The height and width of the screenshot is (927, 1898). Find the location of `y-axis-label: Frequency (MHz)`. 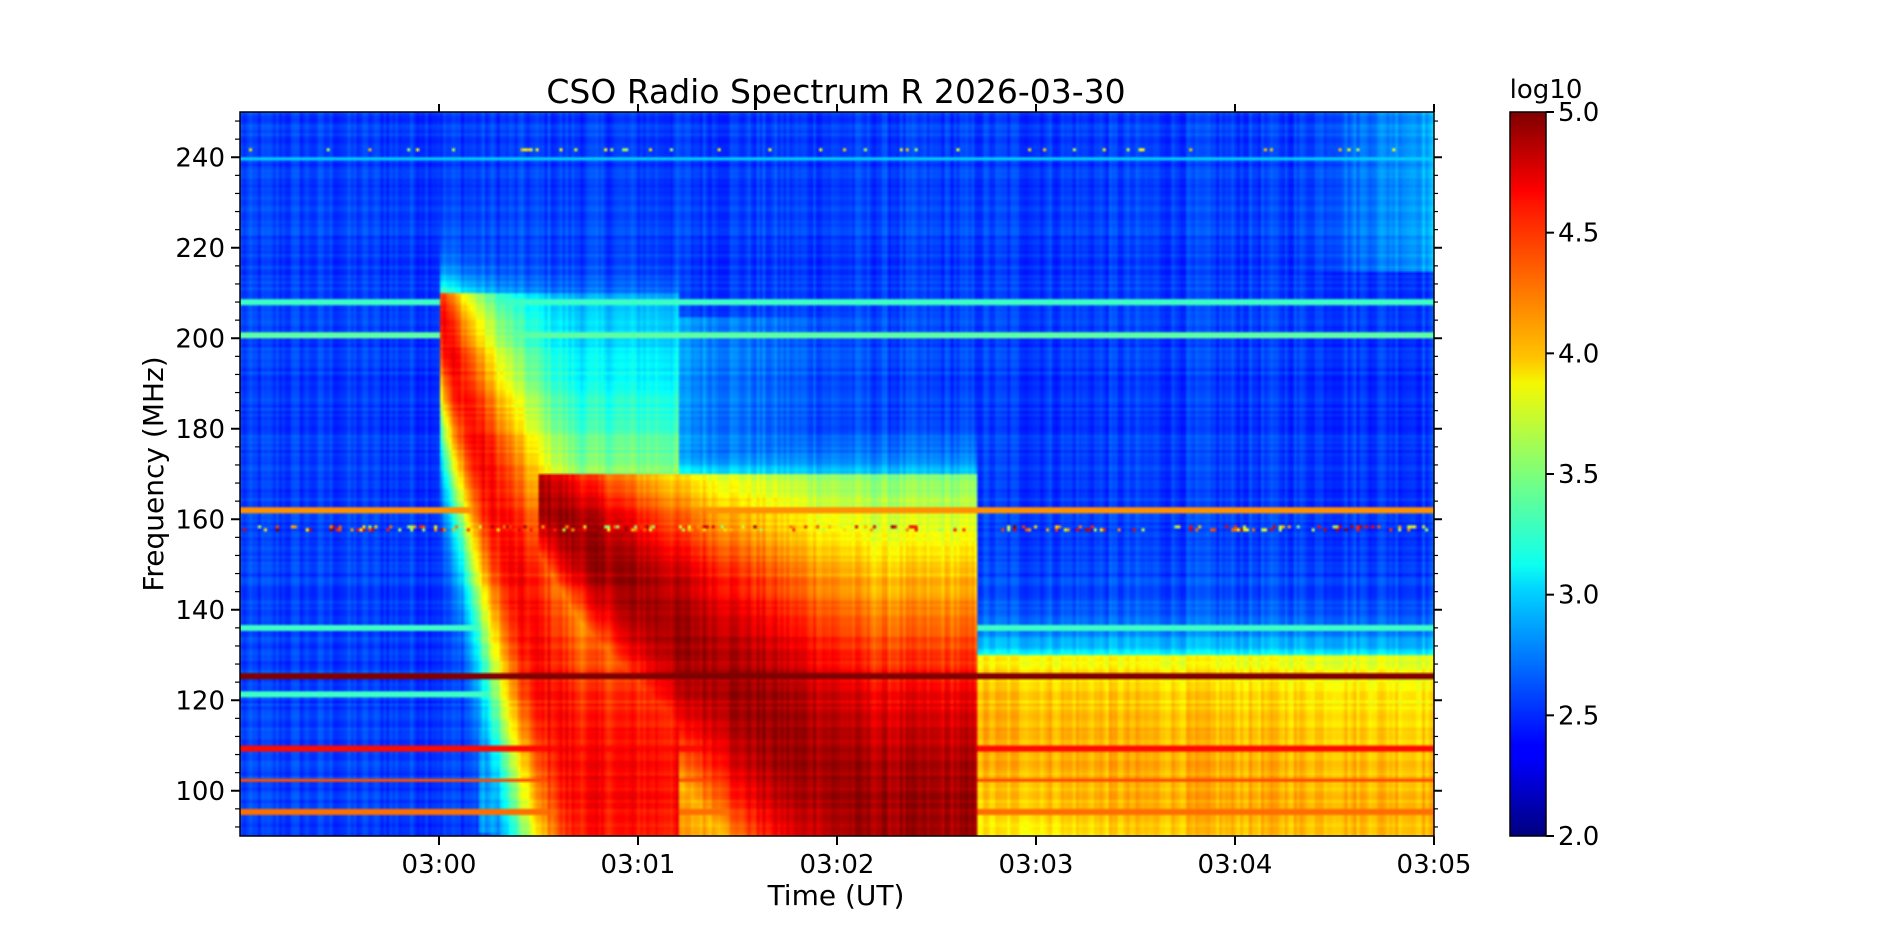

y-axis-label: Frequency (MHz) is located at coordinates (153, 473).